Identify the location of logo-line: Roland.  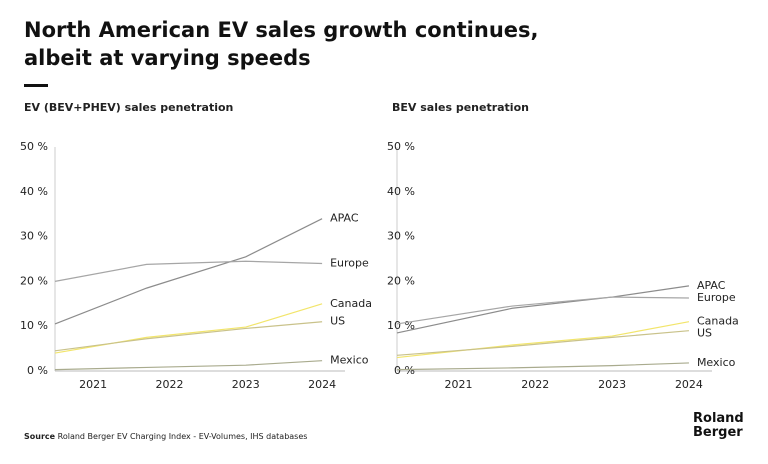
(718, 418).